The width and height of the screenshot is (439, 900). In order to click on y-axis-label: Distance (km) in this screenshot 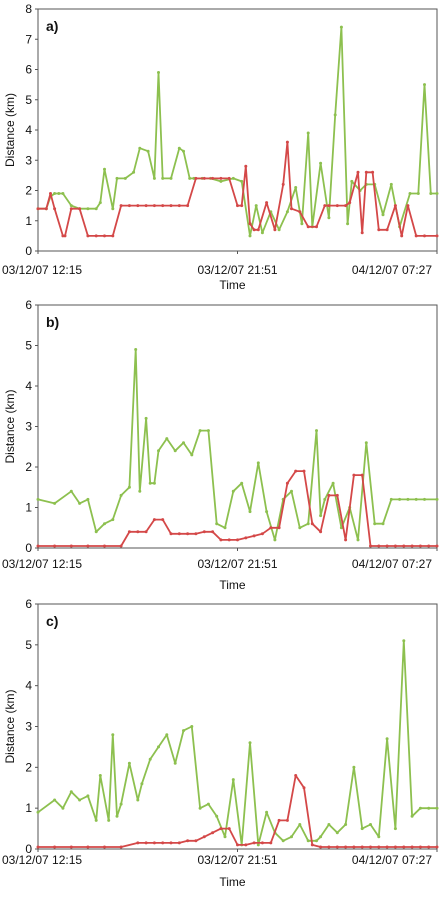, I will do `click(10, 130)`.